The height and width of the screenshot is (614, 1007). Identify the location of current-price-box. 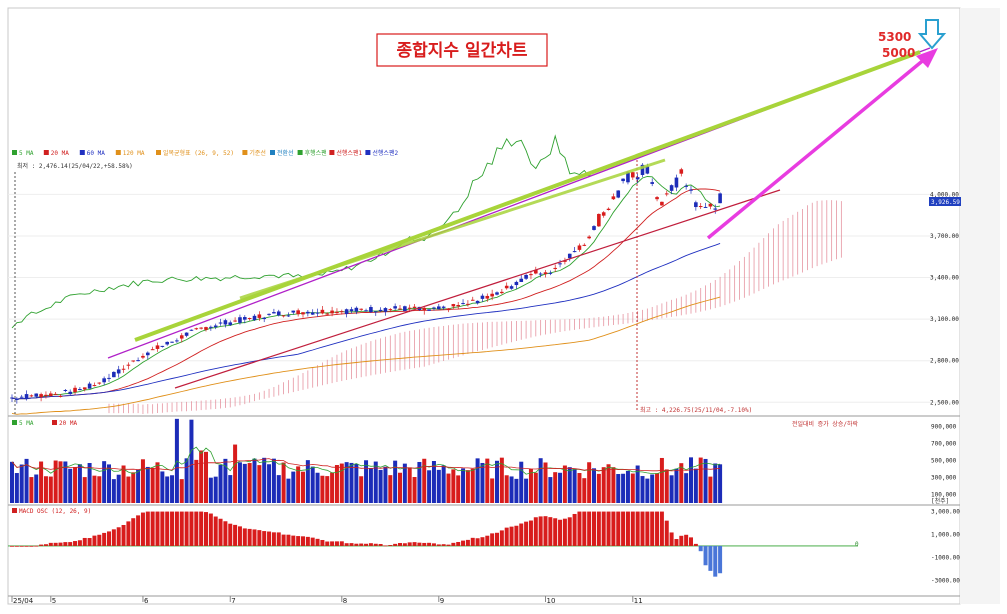
(945, 201).